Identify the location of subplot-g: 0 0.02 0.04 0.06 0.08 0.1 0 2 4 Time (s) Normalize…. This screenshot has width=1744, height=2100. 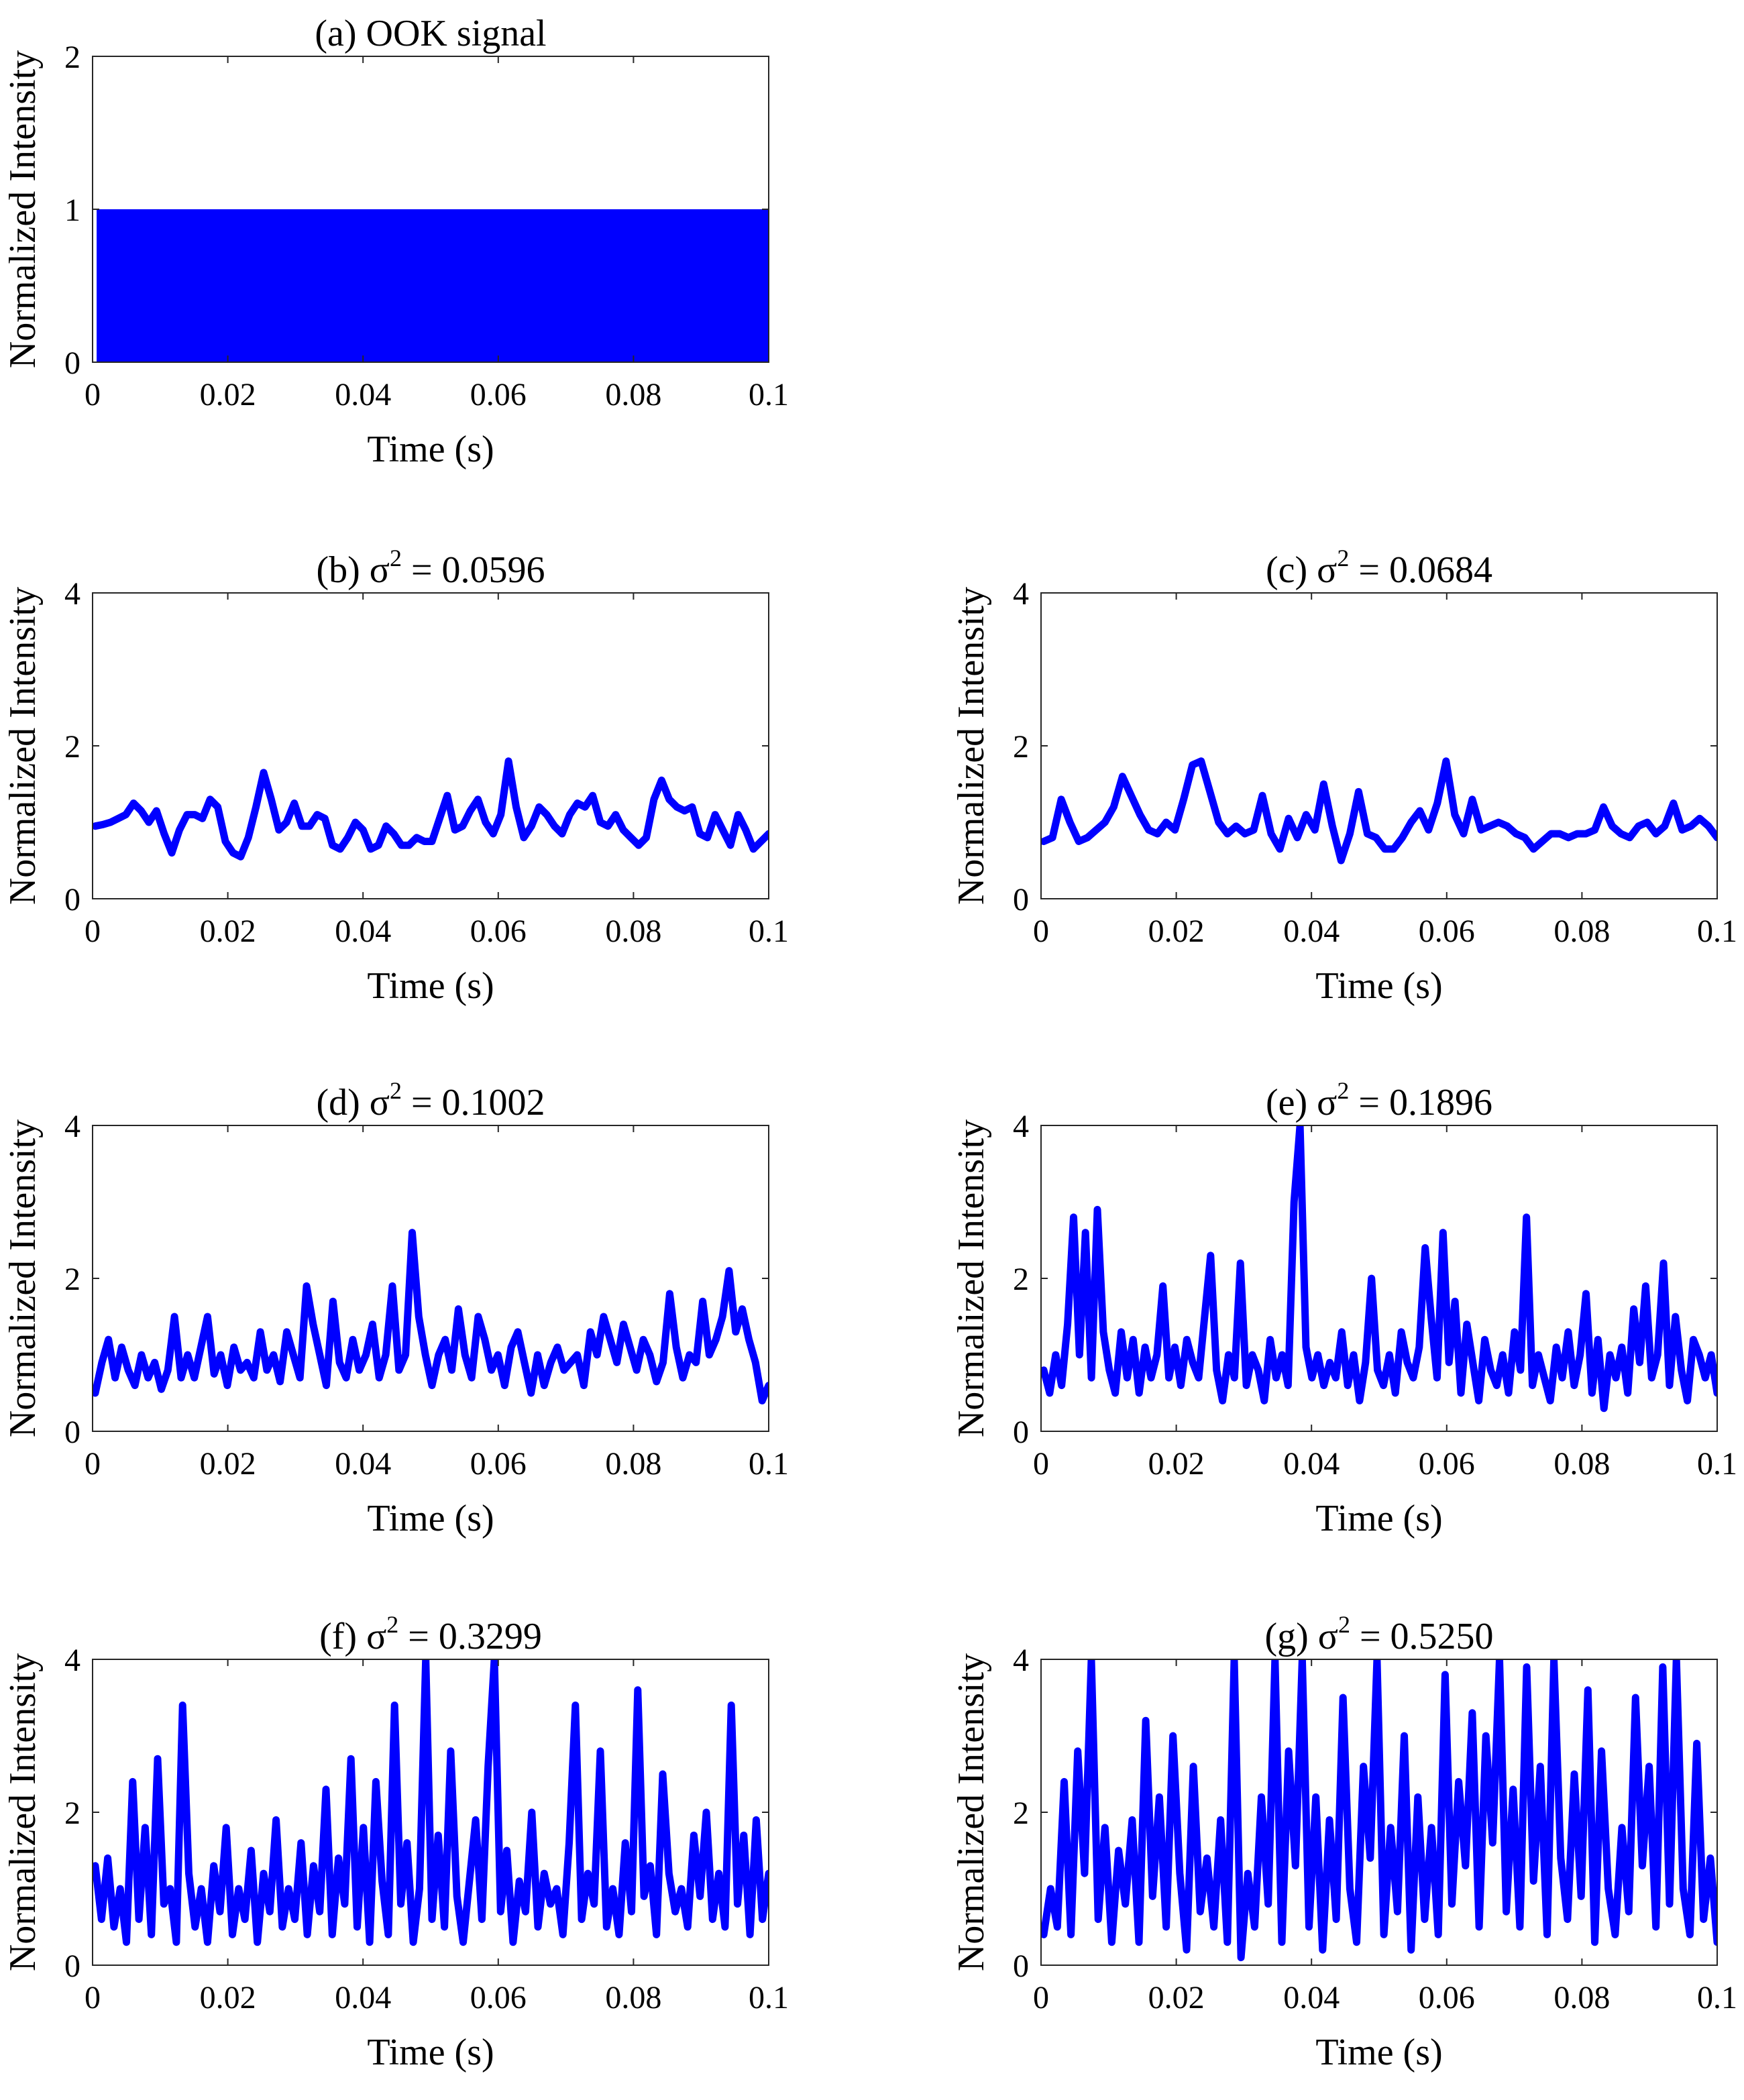
(1343, 1842).